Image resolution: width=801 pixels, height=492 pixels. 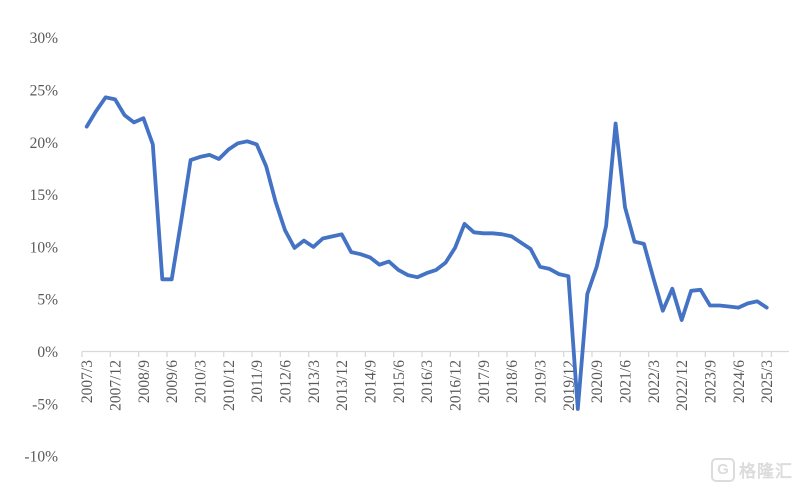 What do you see at coordinates (286, 381) in the screenshot?
I see `x-axis-label: 2012/6` at bounding box center [286, 381].